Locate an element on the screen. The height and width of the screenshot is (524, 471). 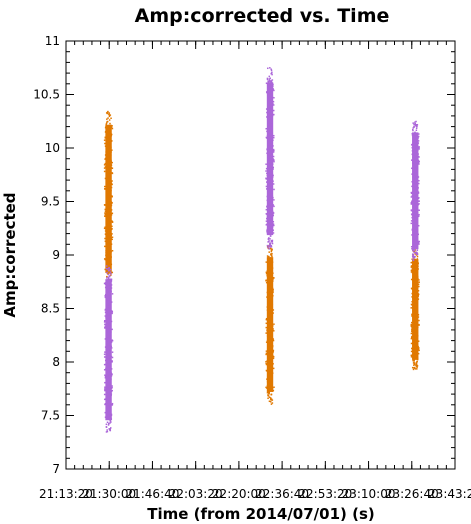
x-tick-label: 21:13:20 is located at coordinates (66, 494).